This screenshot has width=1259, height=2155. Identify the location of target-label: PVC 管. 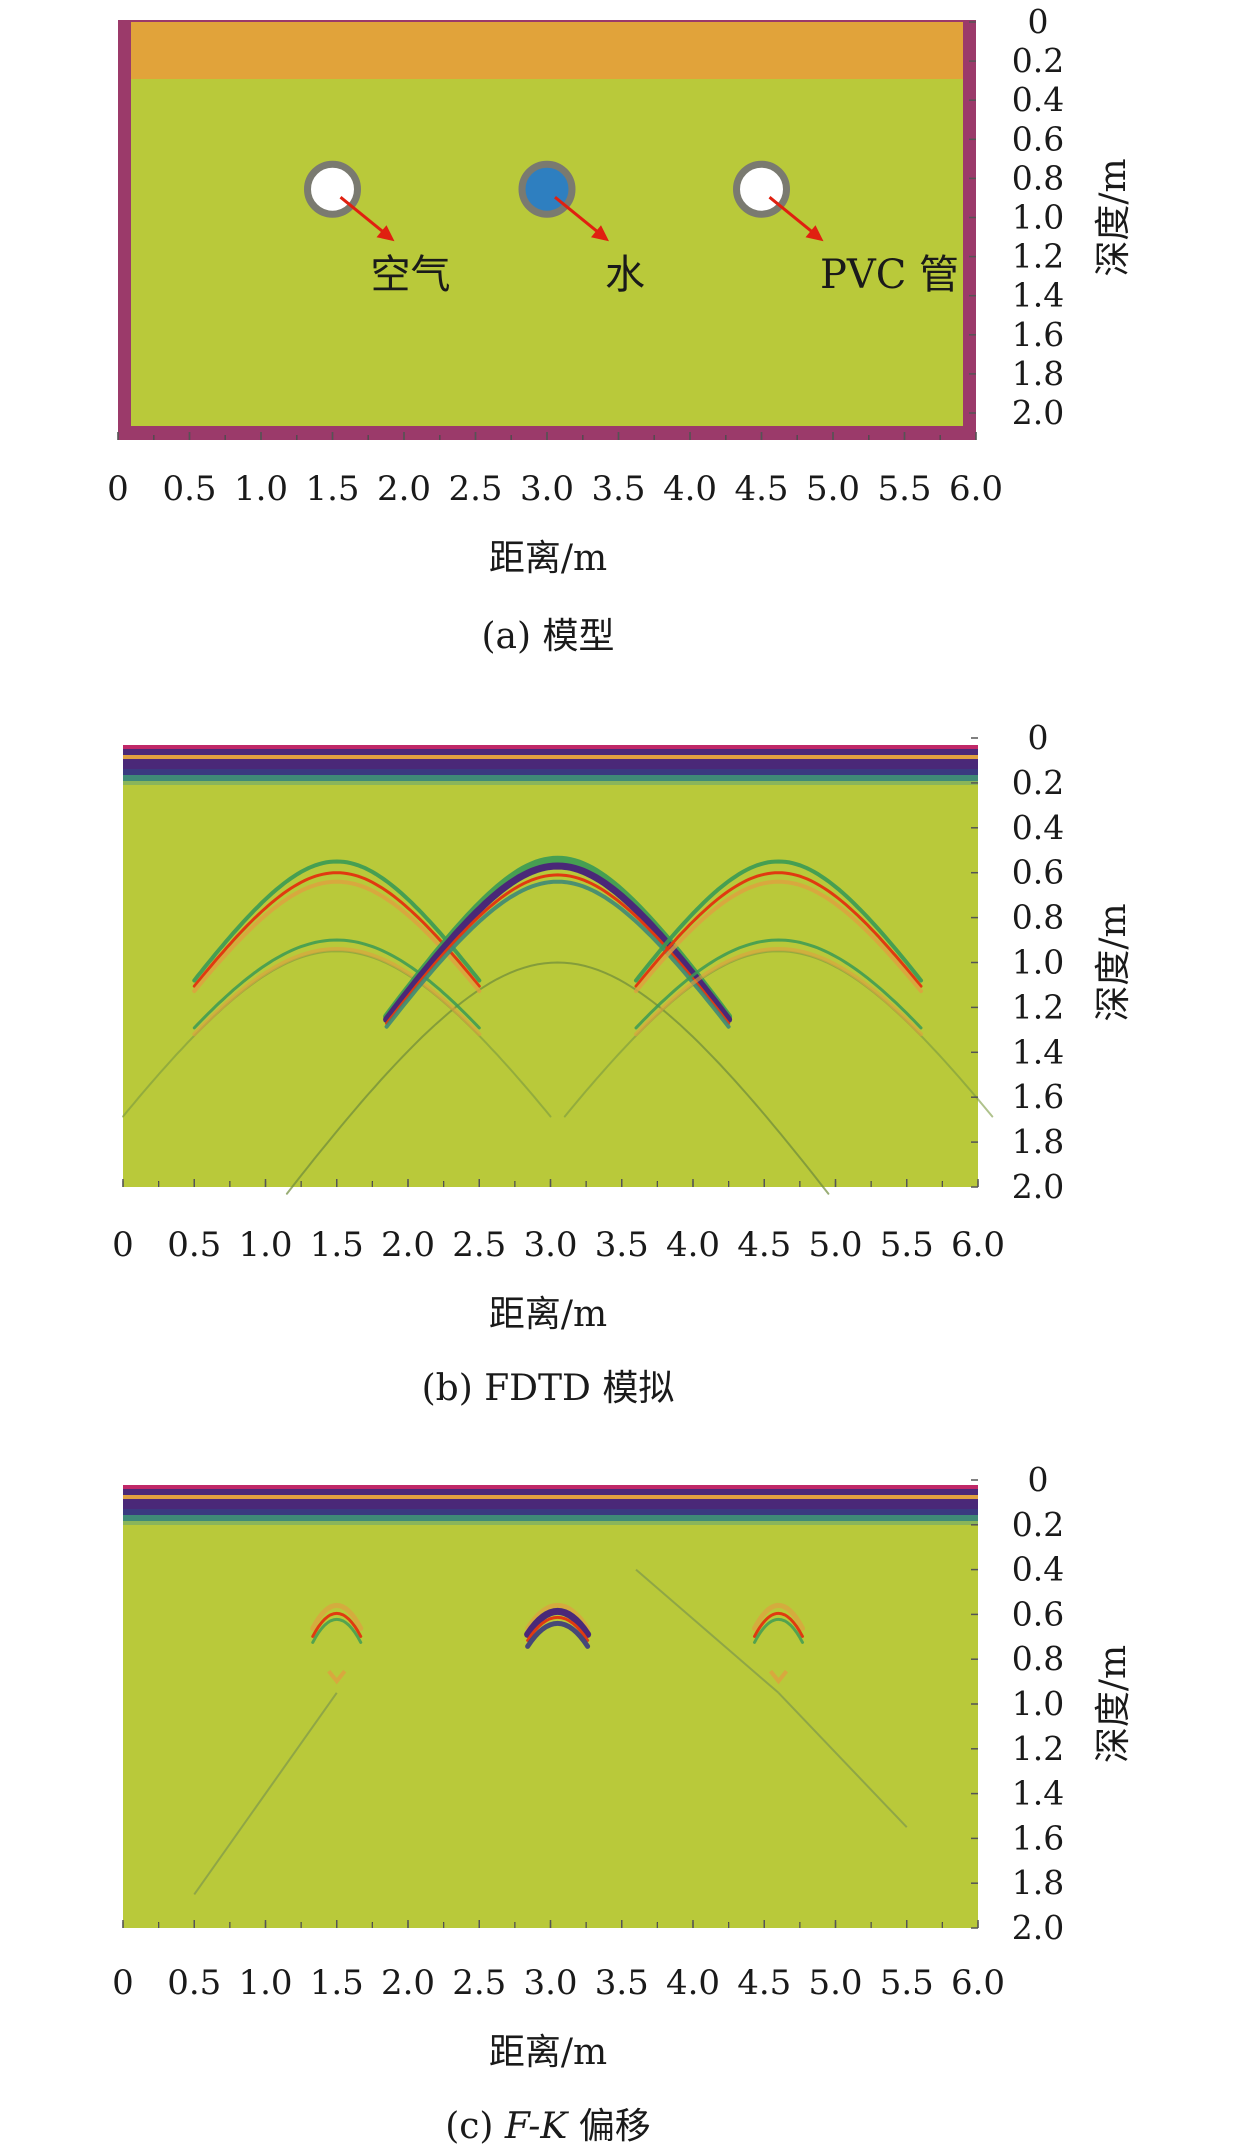
(889, 275).